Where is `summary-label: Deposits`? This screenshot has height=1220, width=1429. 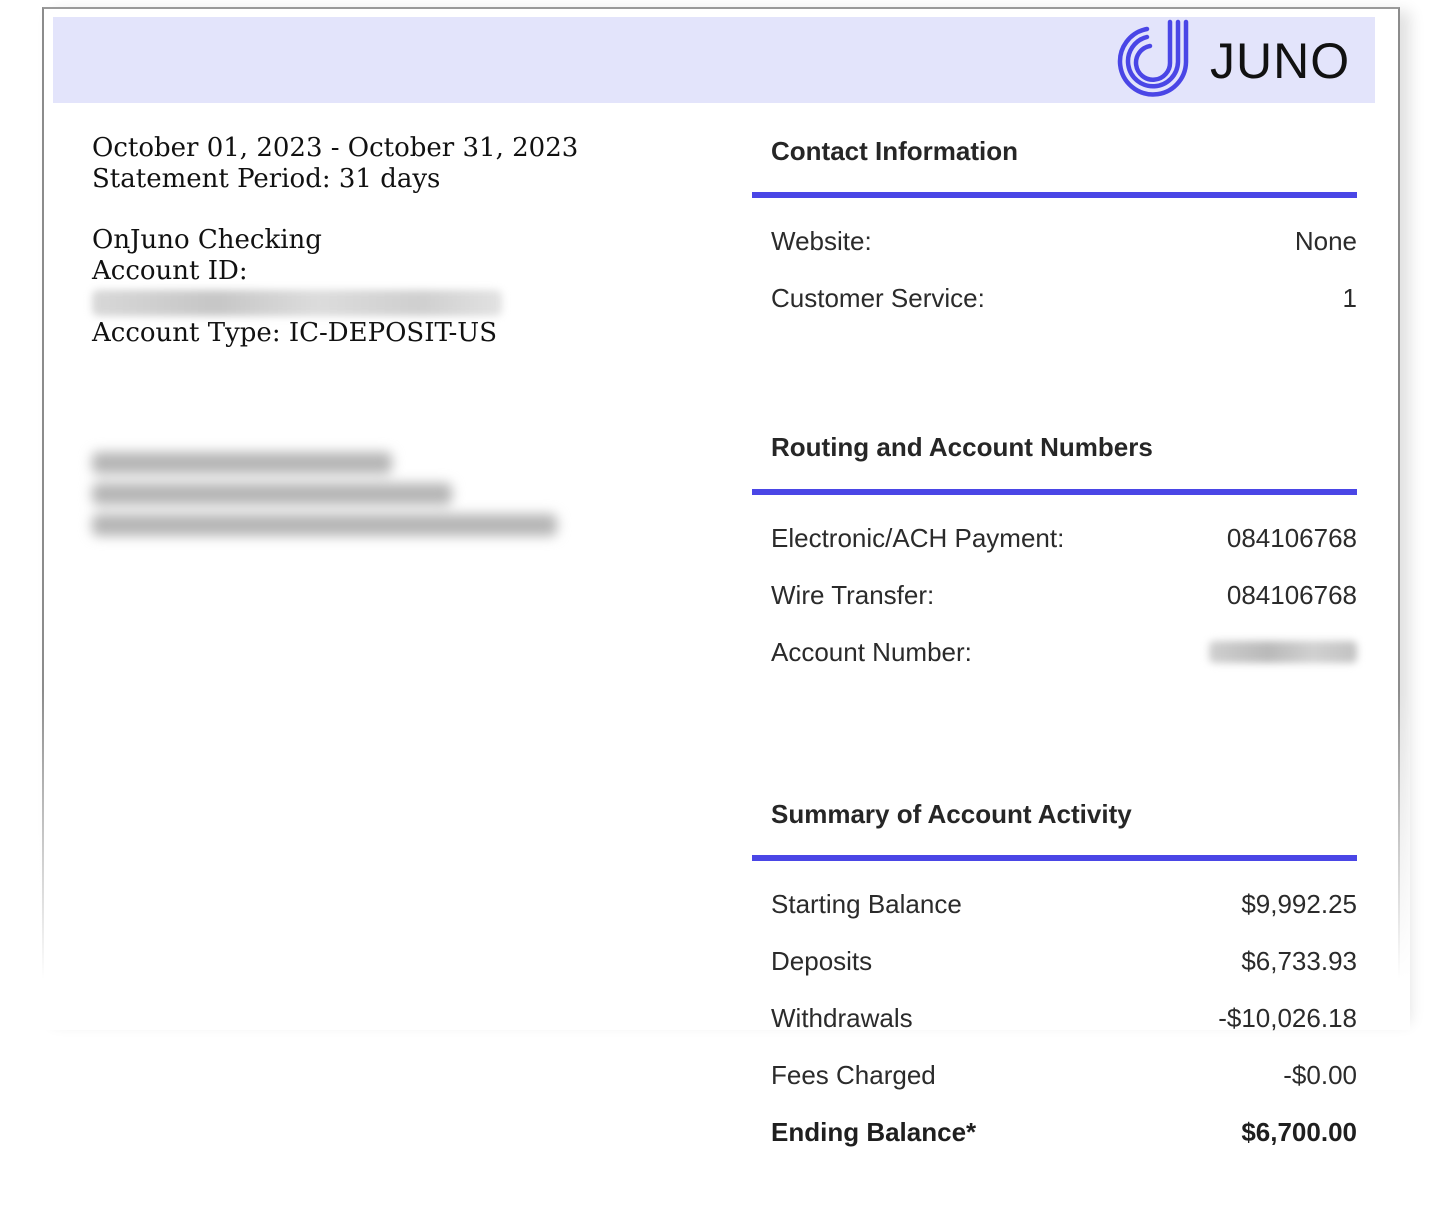 summary-label: Deposits is located at coordinates (822, 961).